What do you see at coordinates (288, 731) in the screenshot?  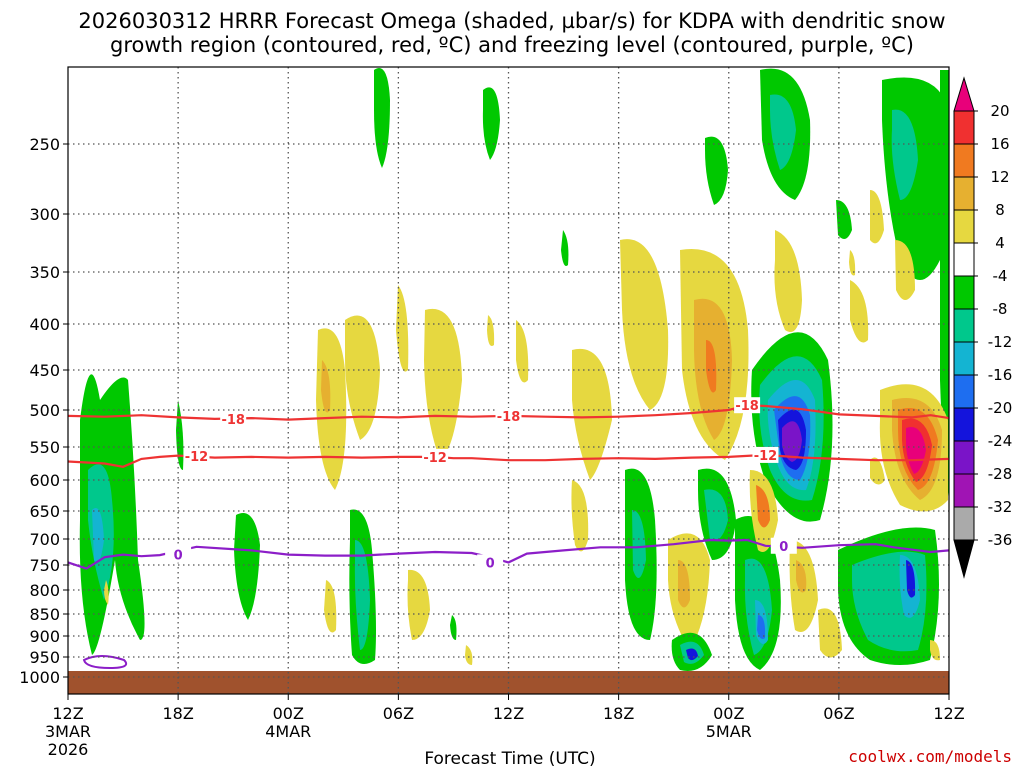 I see `x-tick-date-label: 4MAR` at bounding box center [288, 731].